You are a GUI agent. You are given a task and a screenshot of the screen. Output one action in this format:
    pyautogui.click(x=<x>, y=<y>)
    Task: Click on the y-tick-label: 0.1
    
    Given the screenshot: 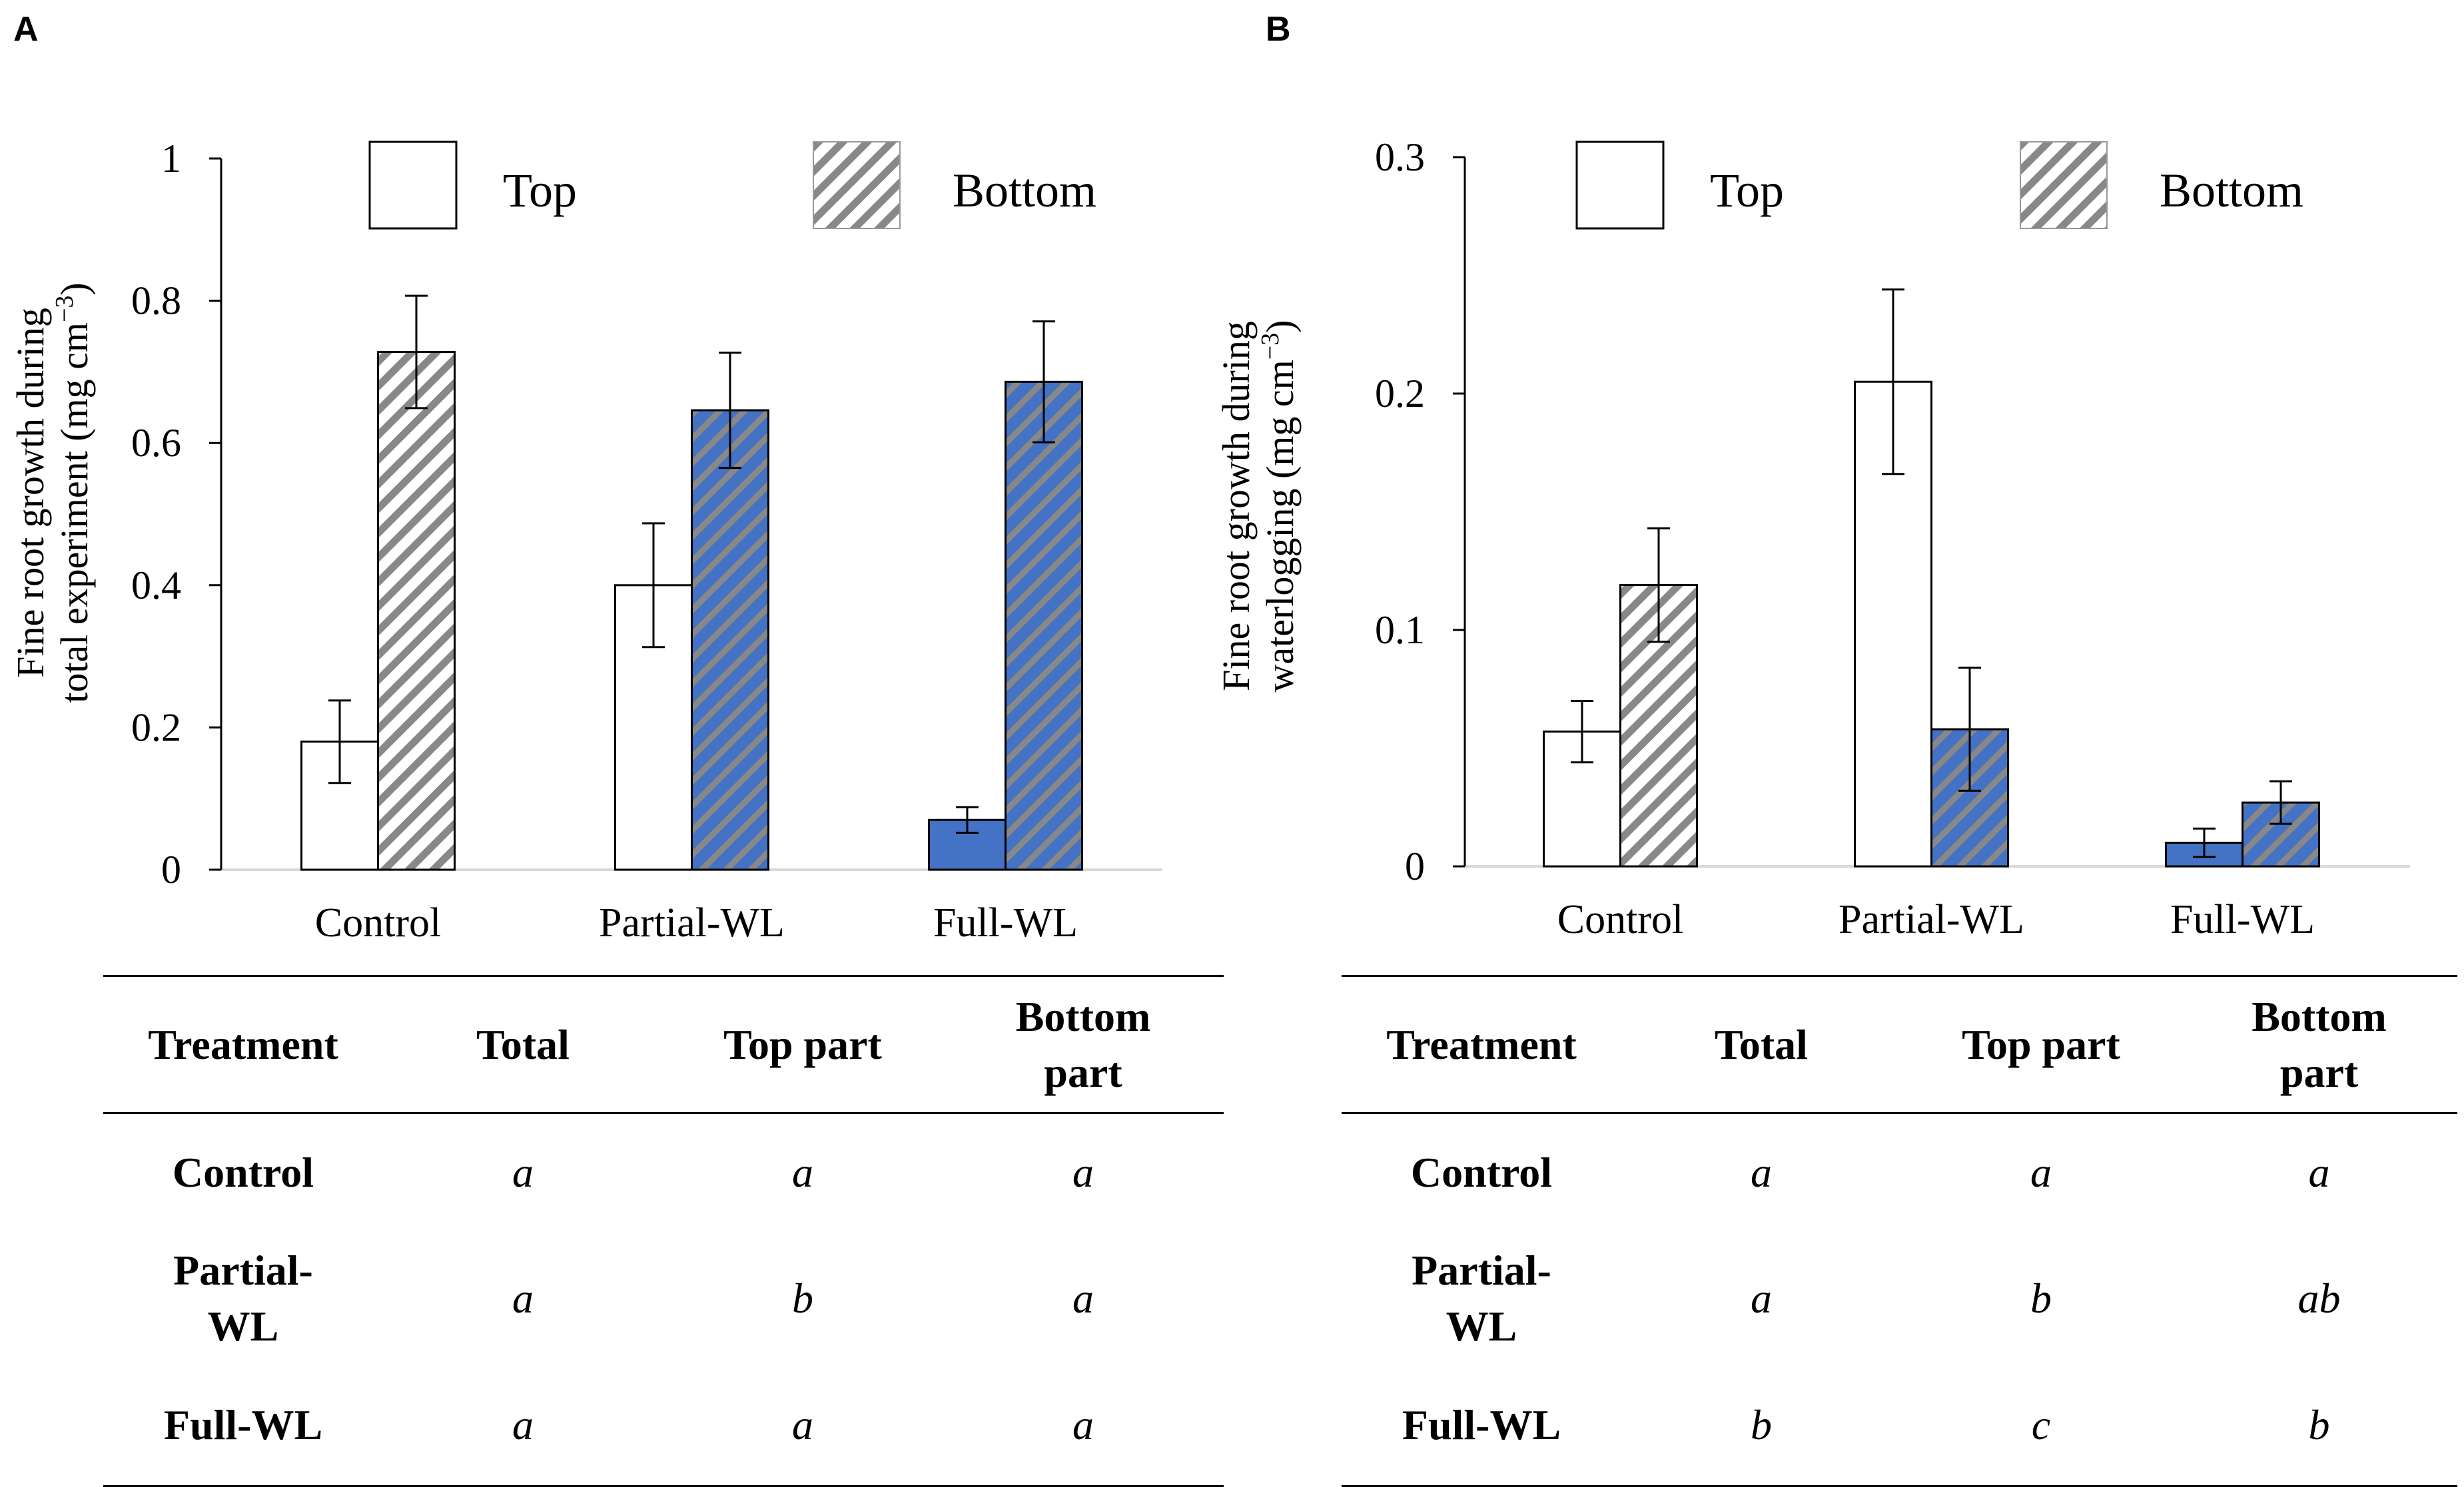 What is the action you would take?
    pyautogui.click(x=1400, y=630)
    